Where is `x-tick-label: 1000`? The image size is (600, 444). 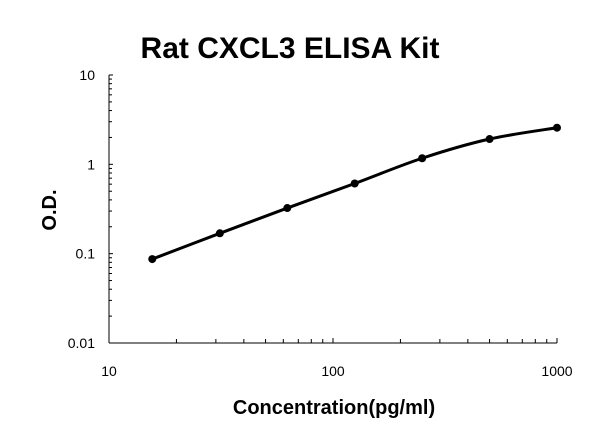 x-tick-label: 1000 is located at coordinates (556, 371).